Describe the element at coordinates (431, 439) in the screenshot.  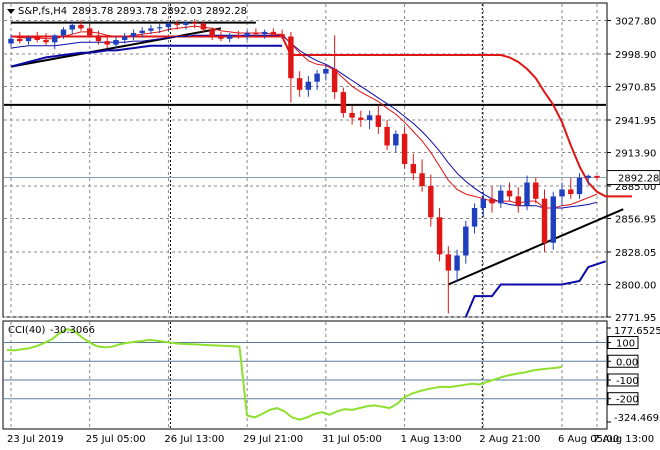
I see `x-tick-label: 1 Aug 13:00` at that location.